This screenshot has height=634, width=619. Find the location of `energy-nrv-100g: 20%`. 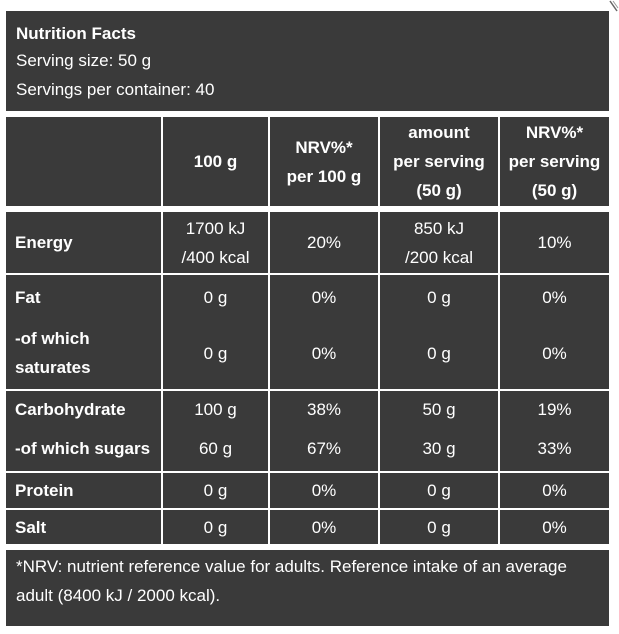

energy-nrv-100g: 20% is located at coordinates (324, 242).